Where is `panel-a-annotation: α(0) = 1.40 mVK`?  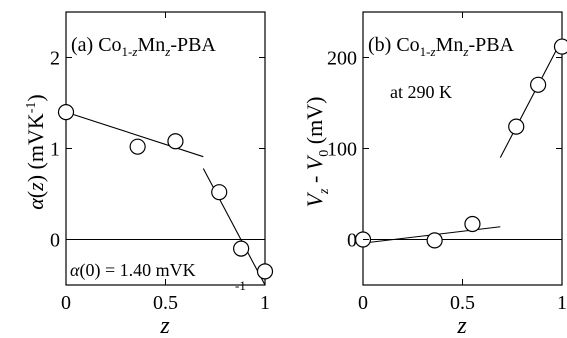
panel-a-annotation: α(0) = 1.40 mVK is located at coordinates (133, 270).